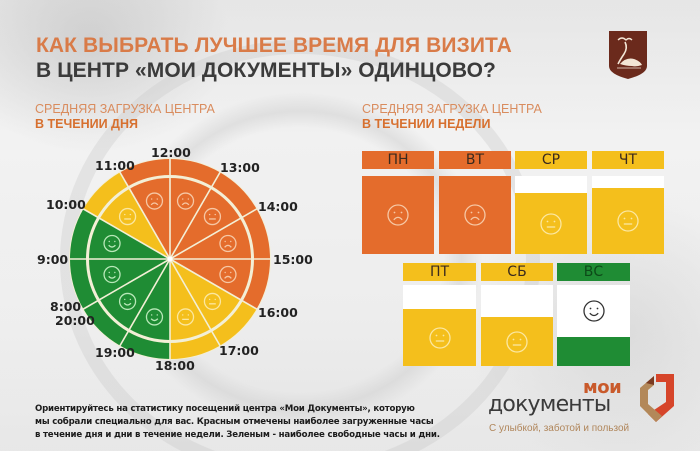 The image size is (700, 451). What do you see at coordinates (593, 272) in the screenshot?
I see `week-day-header: ВС` at bounding box center [593, 272].